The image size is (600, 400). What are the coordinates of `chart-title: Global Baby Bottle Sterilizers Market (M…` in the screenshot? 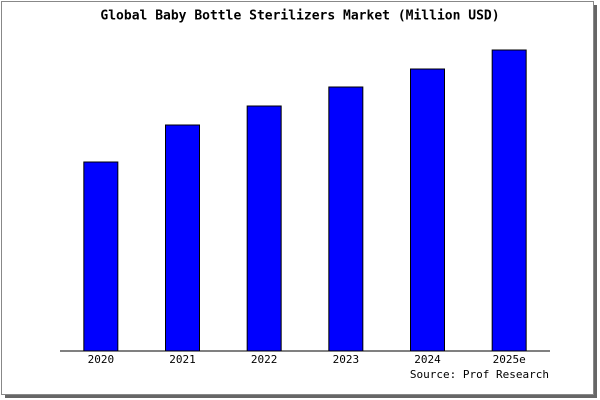 It's located at (299, 16).